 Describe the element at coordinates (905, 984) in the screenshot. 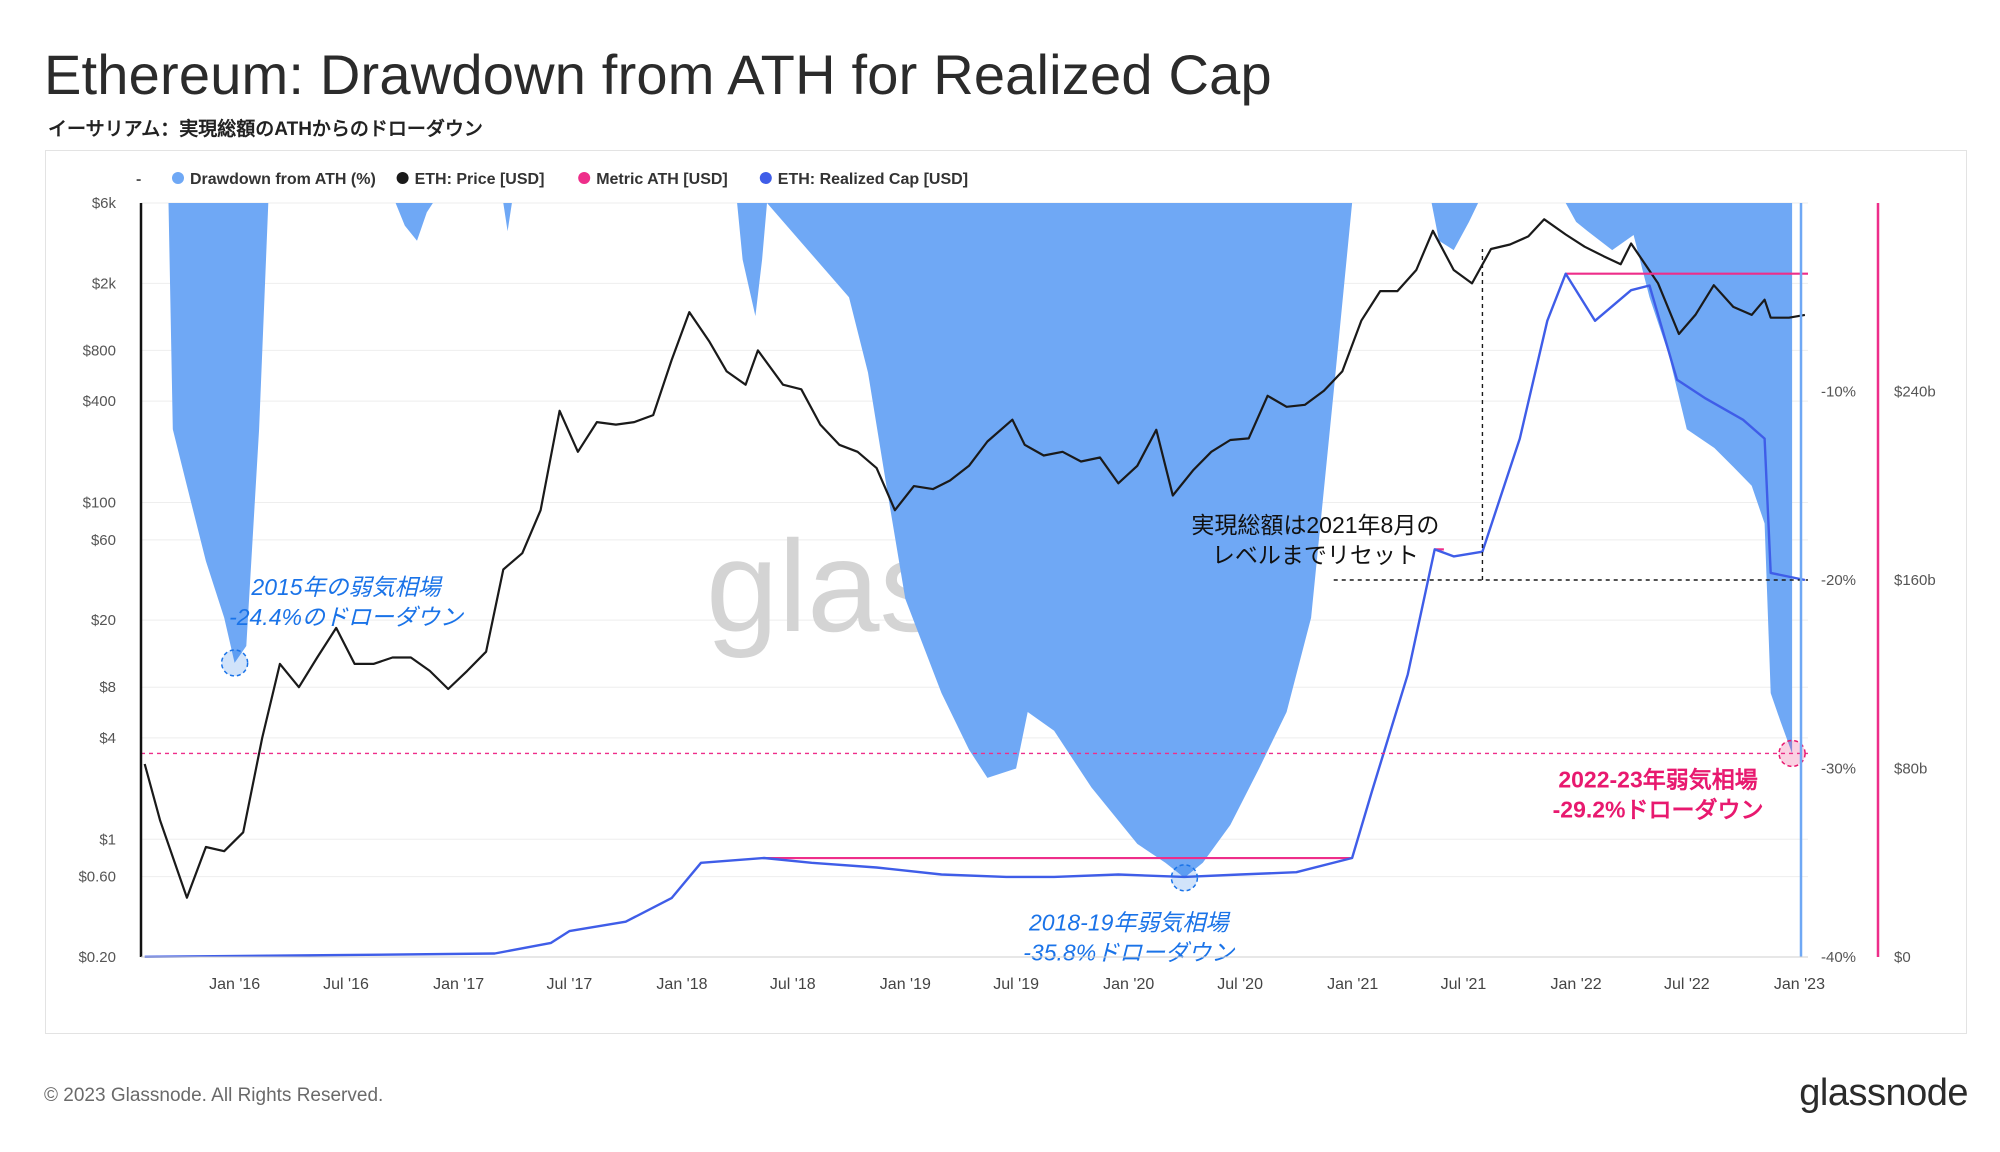

I see `x-tick-label: Jan '19` at that location.